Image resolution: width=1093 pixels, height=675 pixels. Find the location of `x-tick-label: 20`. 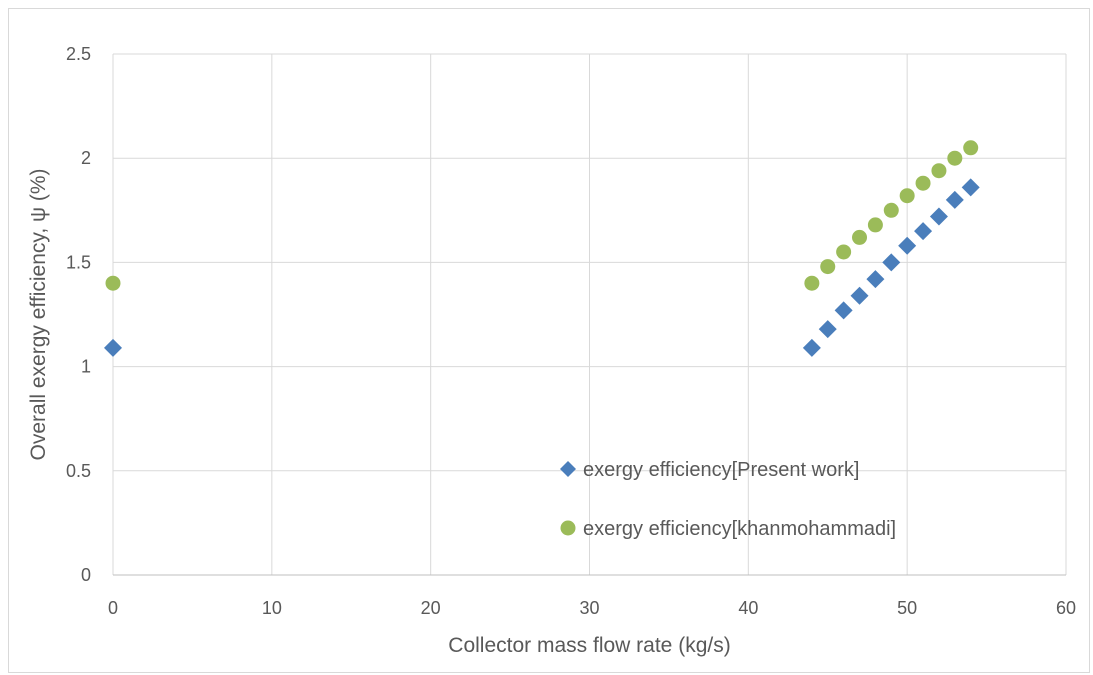

x-tick-label: 20 is located at coordinates (431, 608).